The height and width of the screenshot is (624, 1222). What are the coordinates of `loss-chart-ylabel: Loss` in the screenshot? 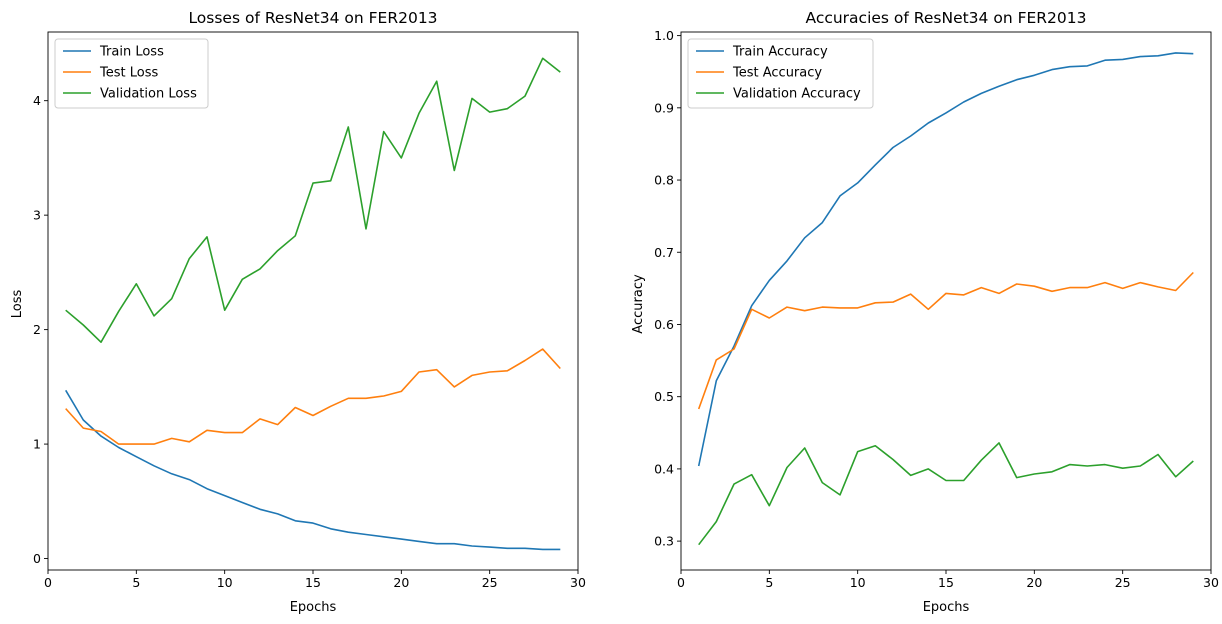 It's located at (17, 304).